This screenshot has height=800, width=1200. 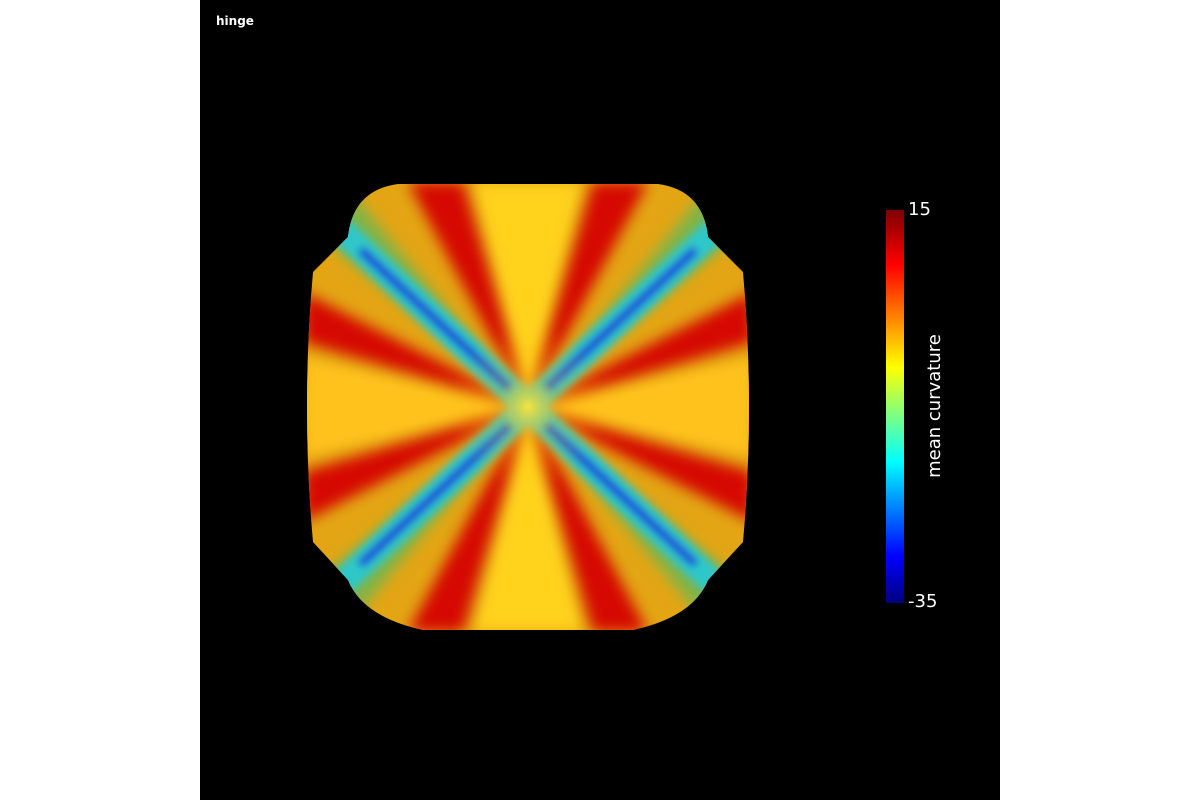 I want to click on colorbar, so click(x=895, y=406).